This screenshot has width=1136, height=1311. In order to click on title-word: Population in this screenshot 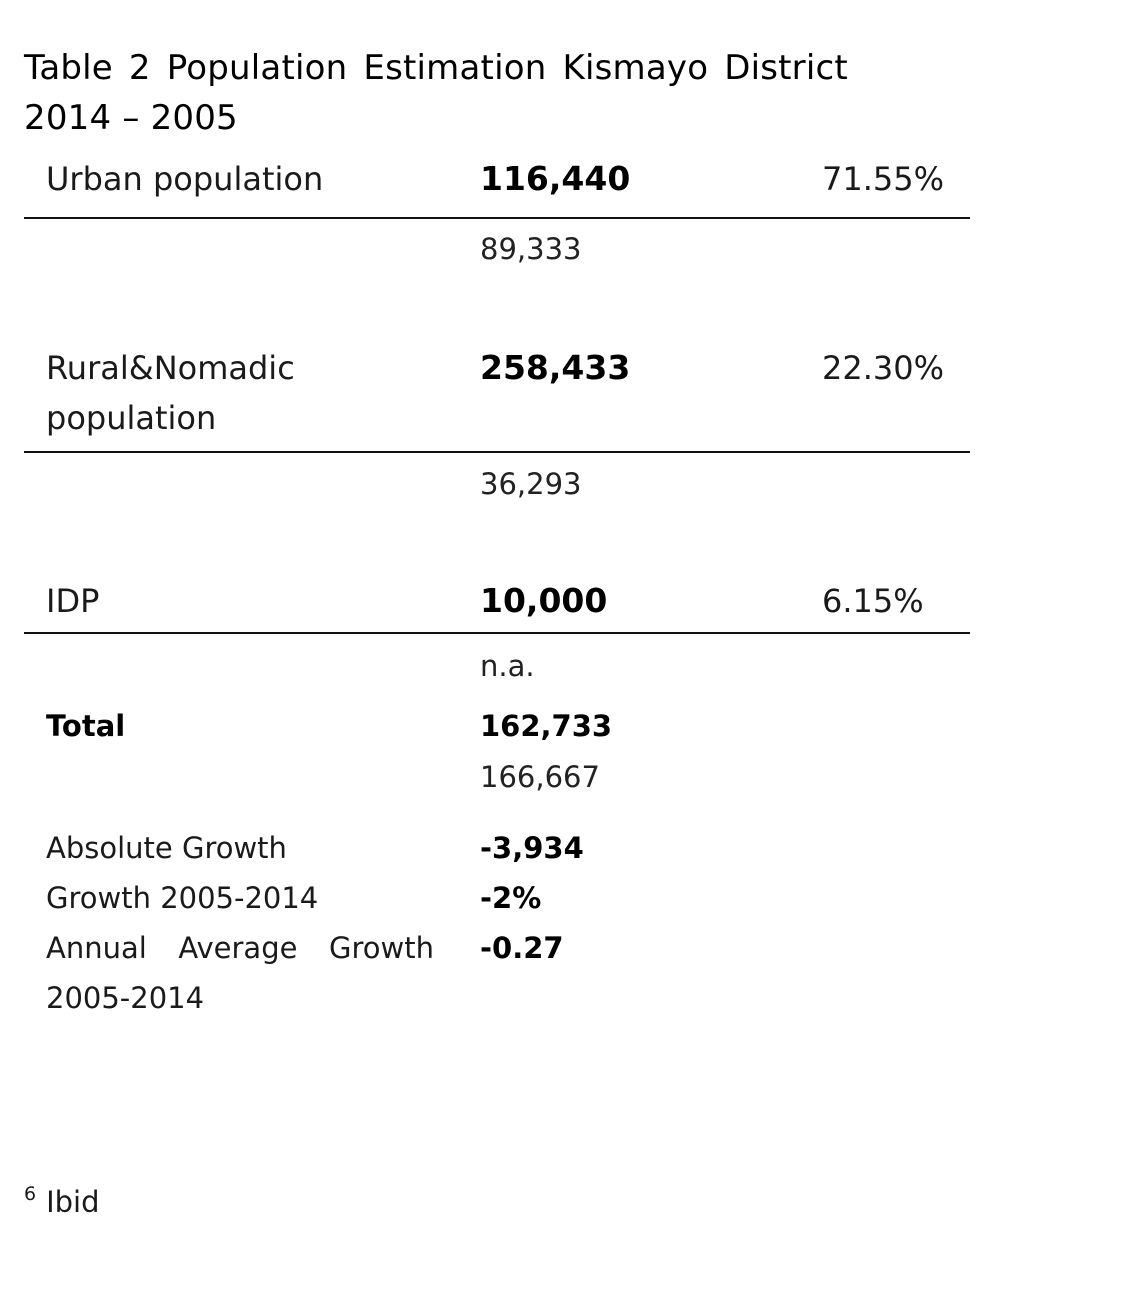, I will do `click(257, 68)`.